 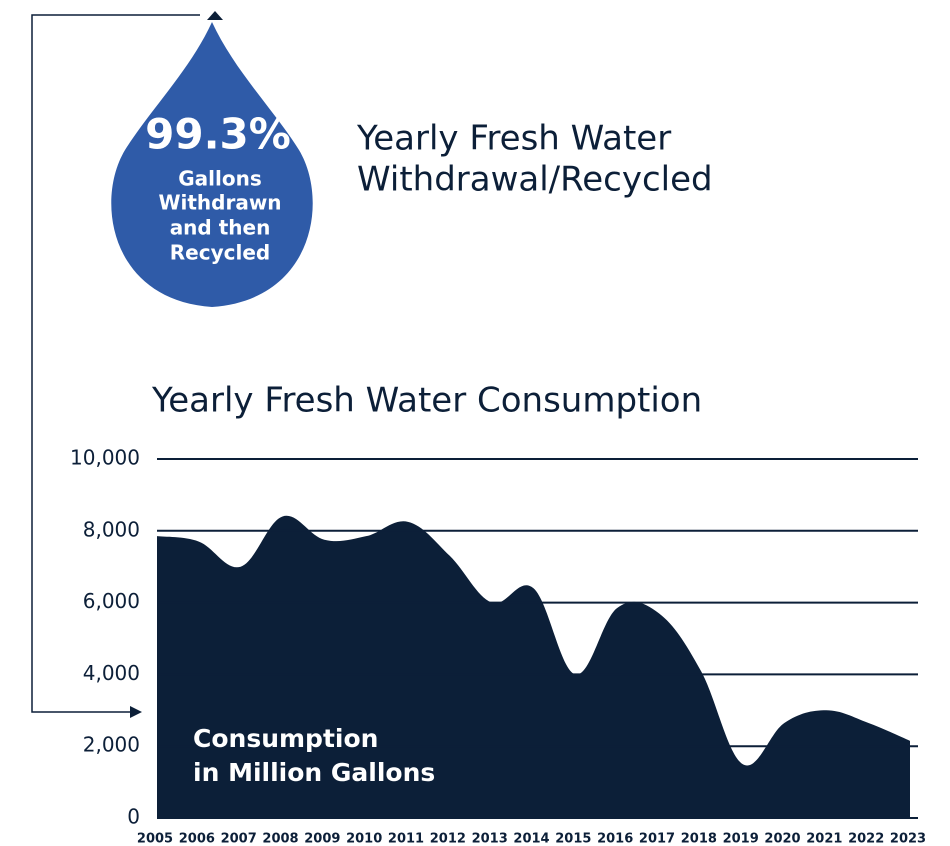 I want to click on x-tick-label: 2008, so click(x=280, y=839).